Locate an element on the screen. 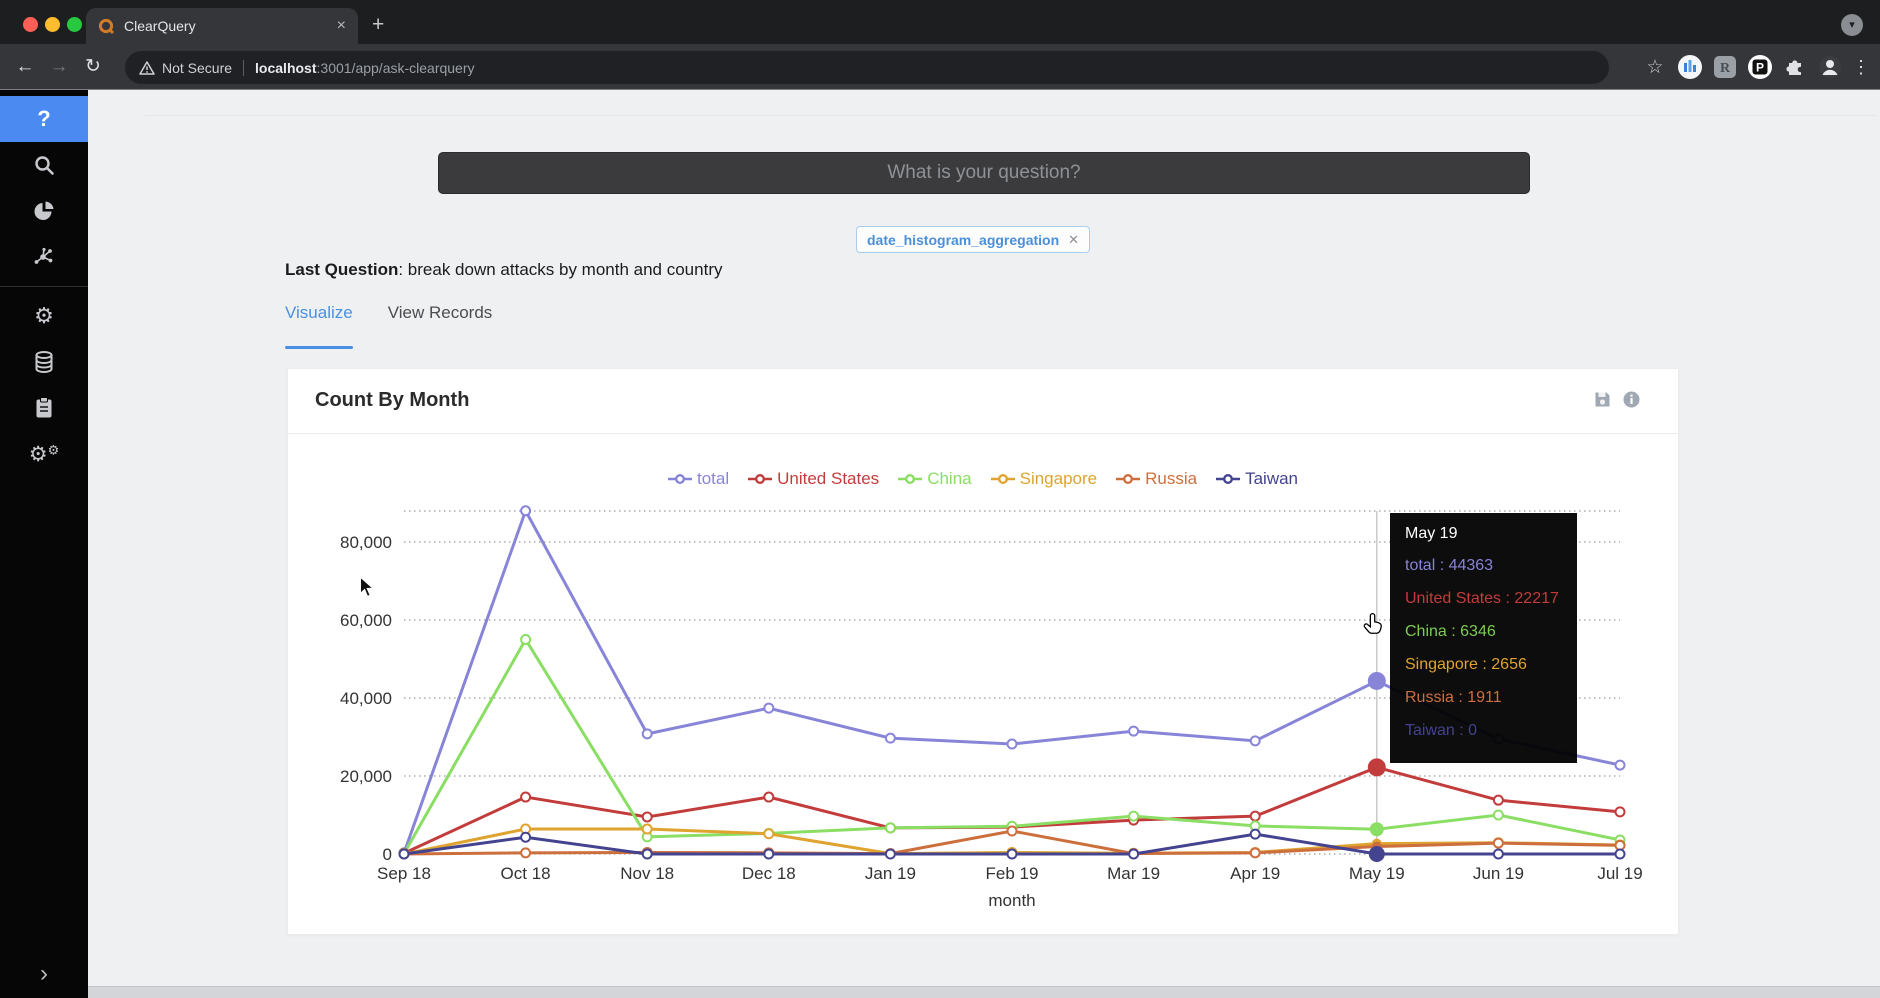 The width and height of the screenshot is (1880, 998). database-icon is located at coordinates (44, 362).